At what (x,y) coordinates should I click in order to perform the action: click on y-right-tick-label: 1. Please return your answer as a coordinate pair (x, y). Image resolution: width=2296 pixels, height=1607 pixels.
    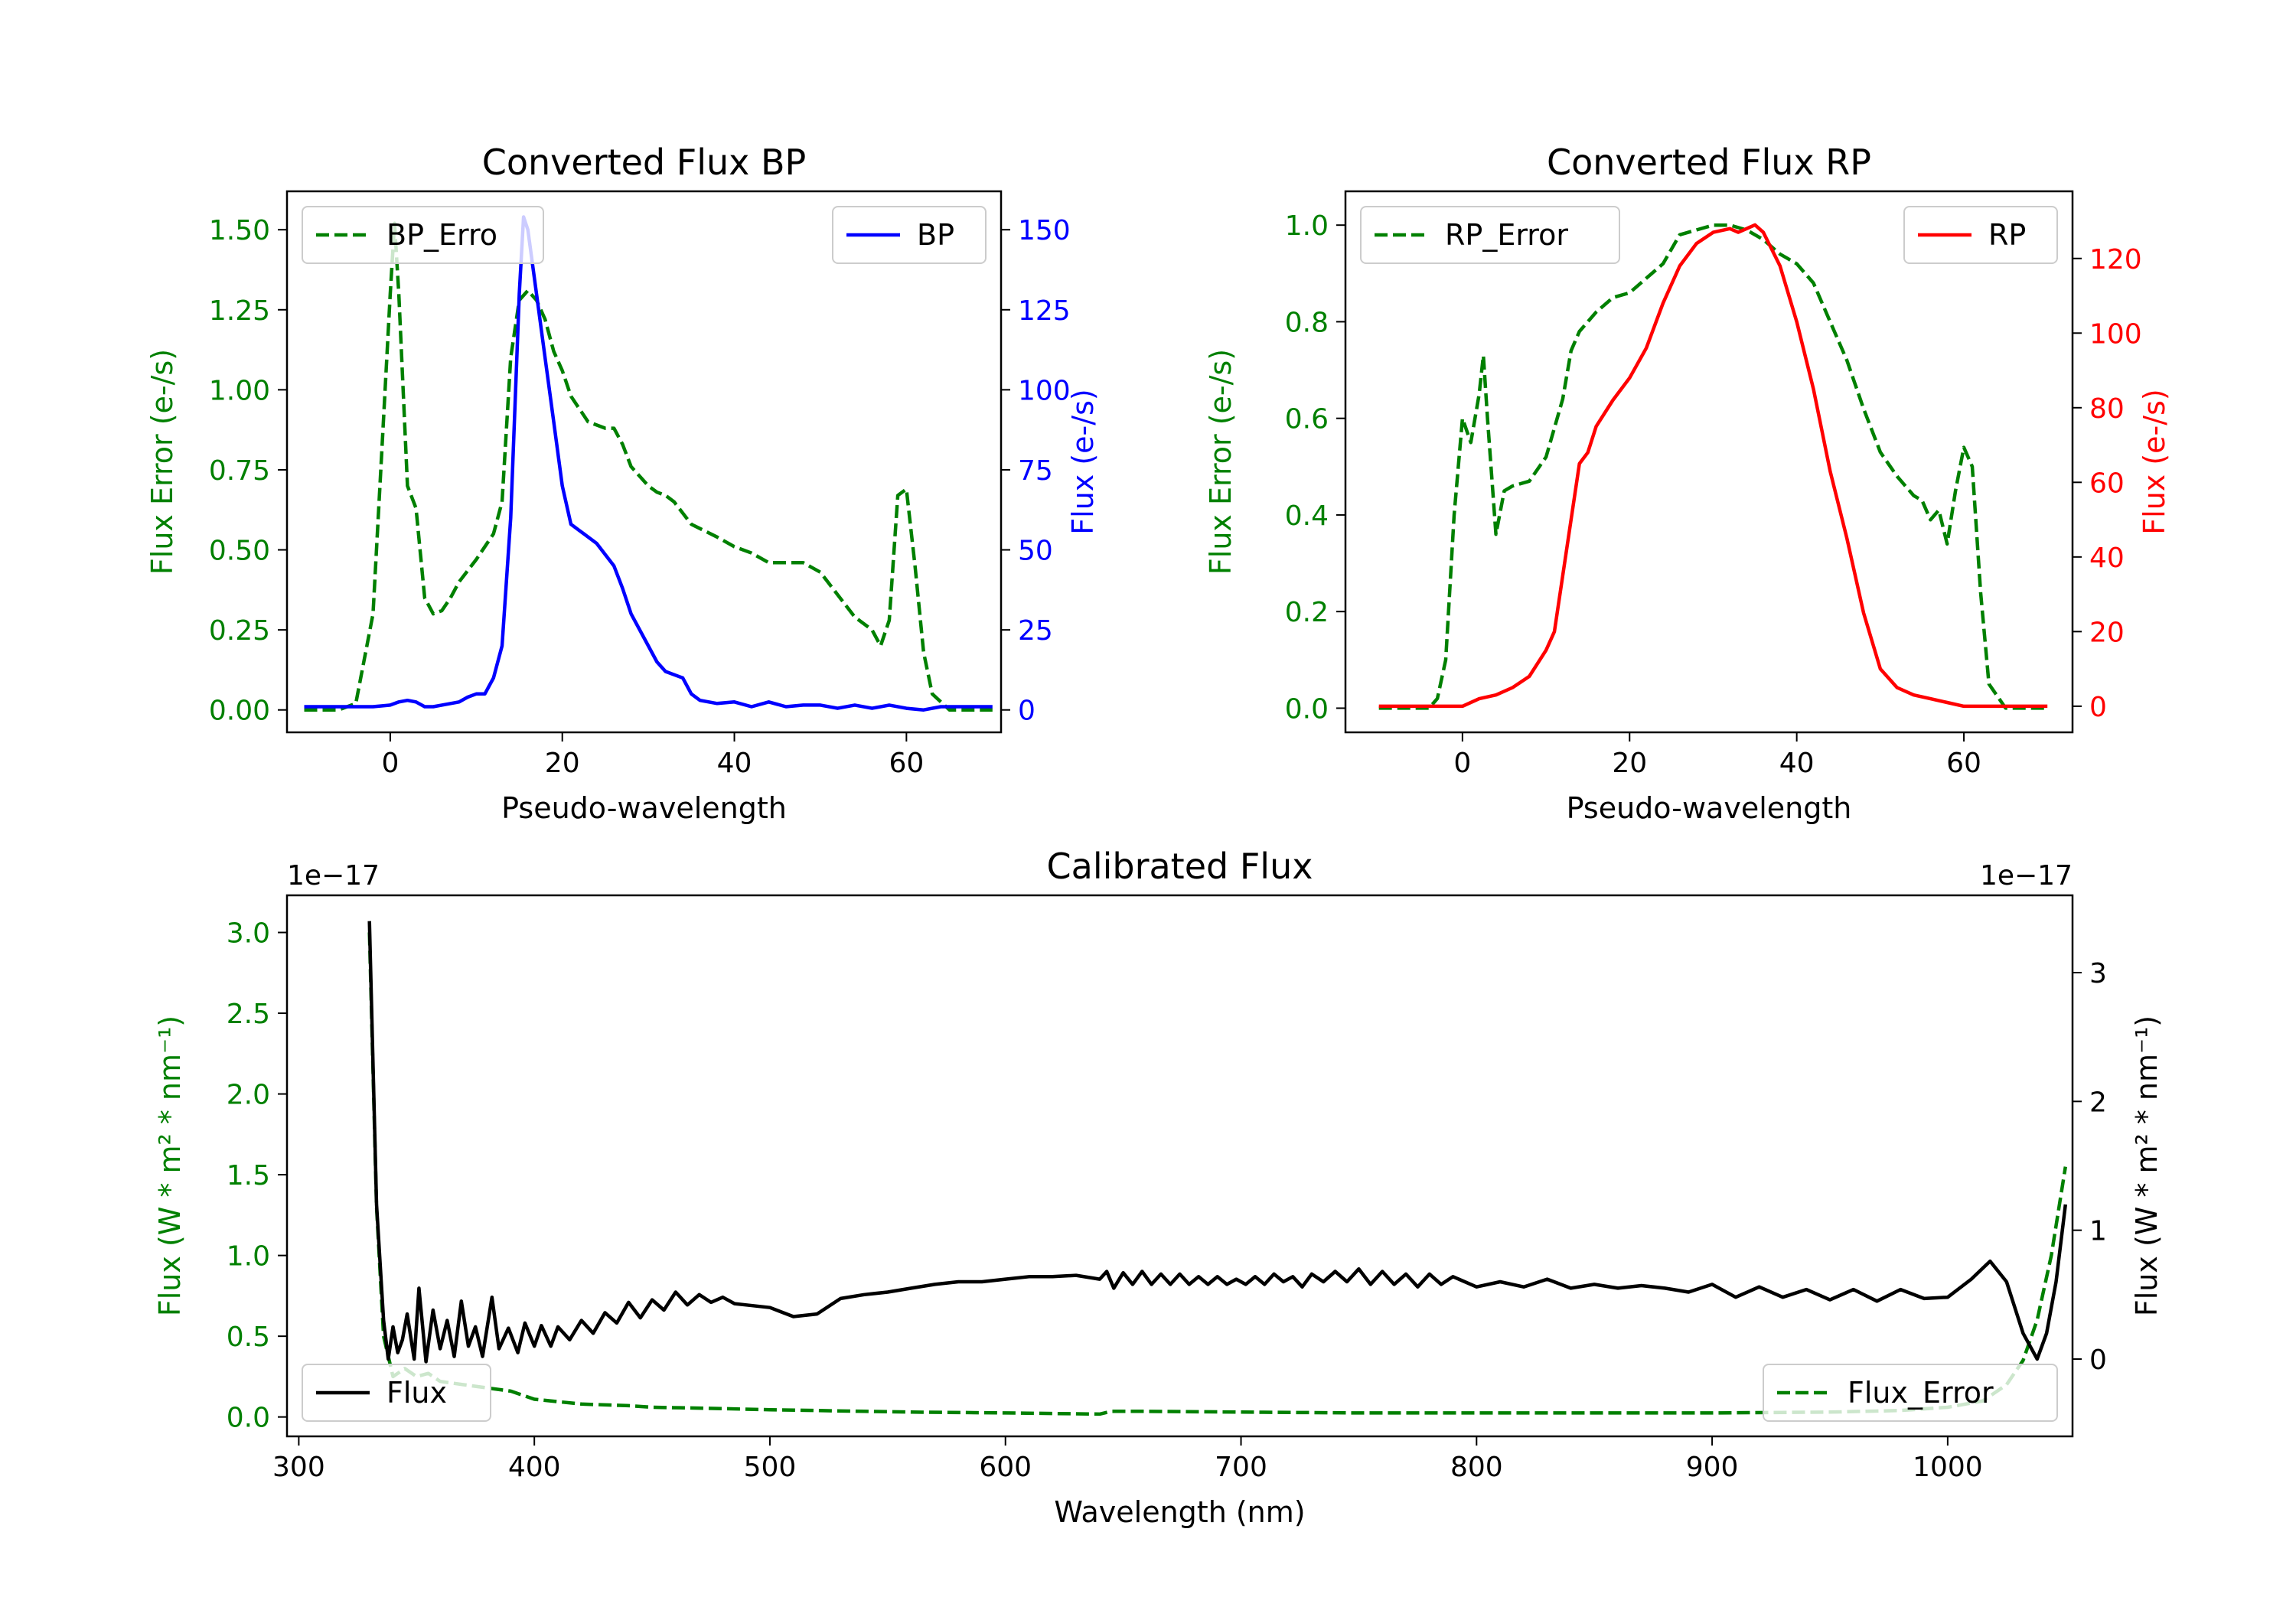
    Looking at the image, I should click on (2098, 1231).